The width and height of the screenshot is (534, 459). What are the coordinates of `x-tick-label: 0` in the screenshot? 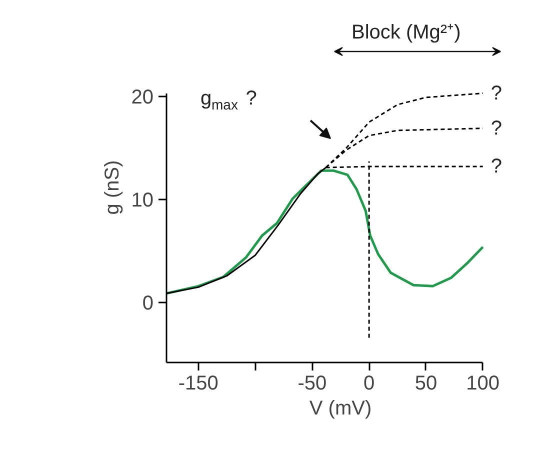 It's located at (369, 383).